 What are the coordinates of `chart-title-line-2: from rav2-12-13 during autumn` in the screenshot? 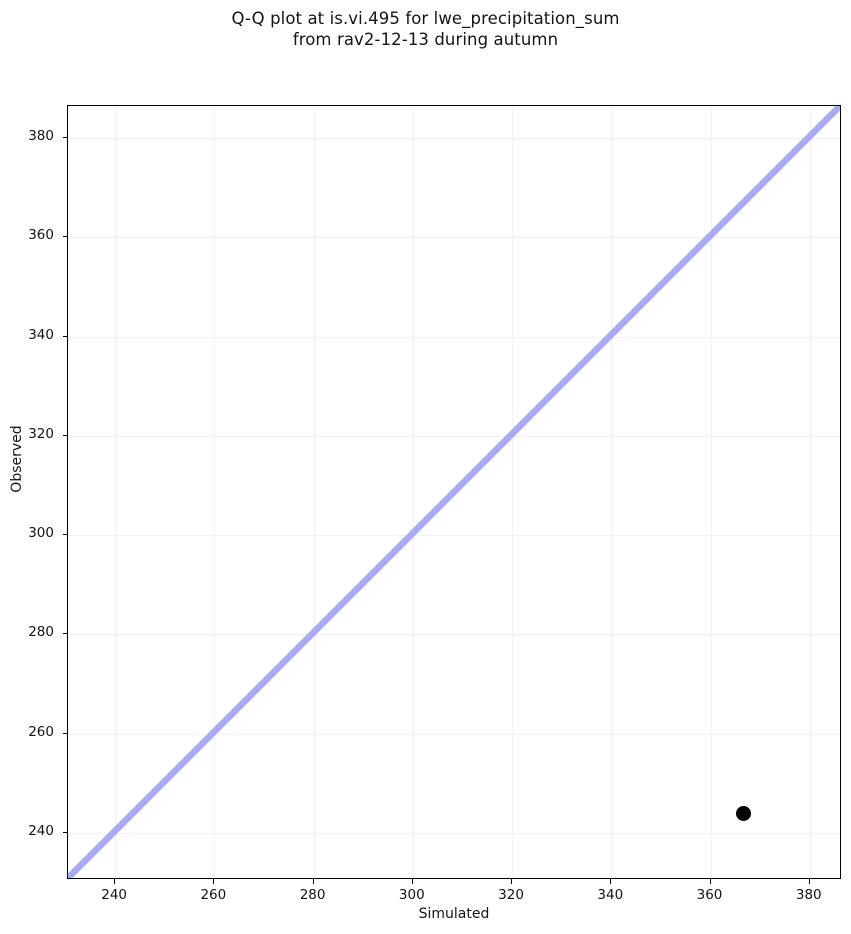 It's located at (425, 39).